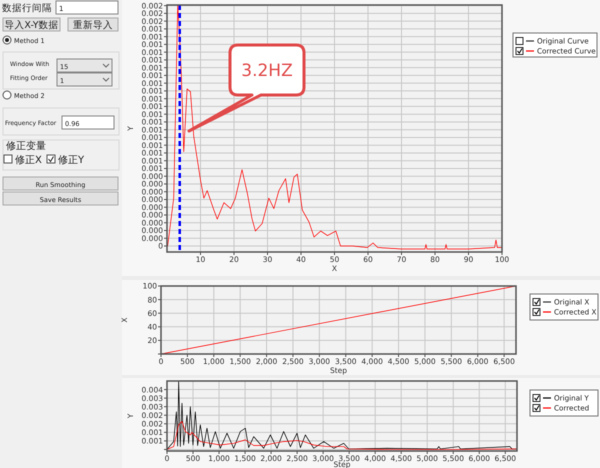  I want to click on annotation: 3.2HZ, so click(267, 71).